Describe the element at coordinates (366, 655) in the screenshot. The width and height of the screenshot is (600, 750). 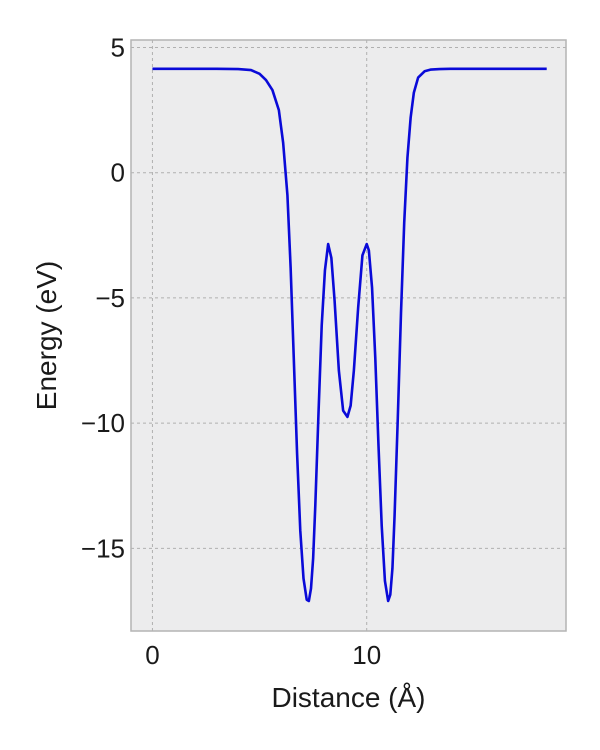
I see `x-tick-label: 10` at that location.